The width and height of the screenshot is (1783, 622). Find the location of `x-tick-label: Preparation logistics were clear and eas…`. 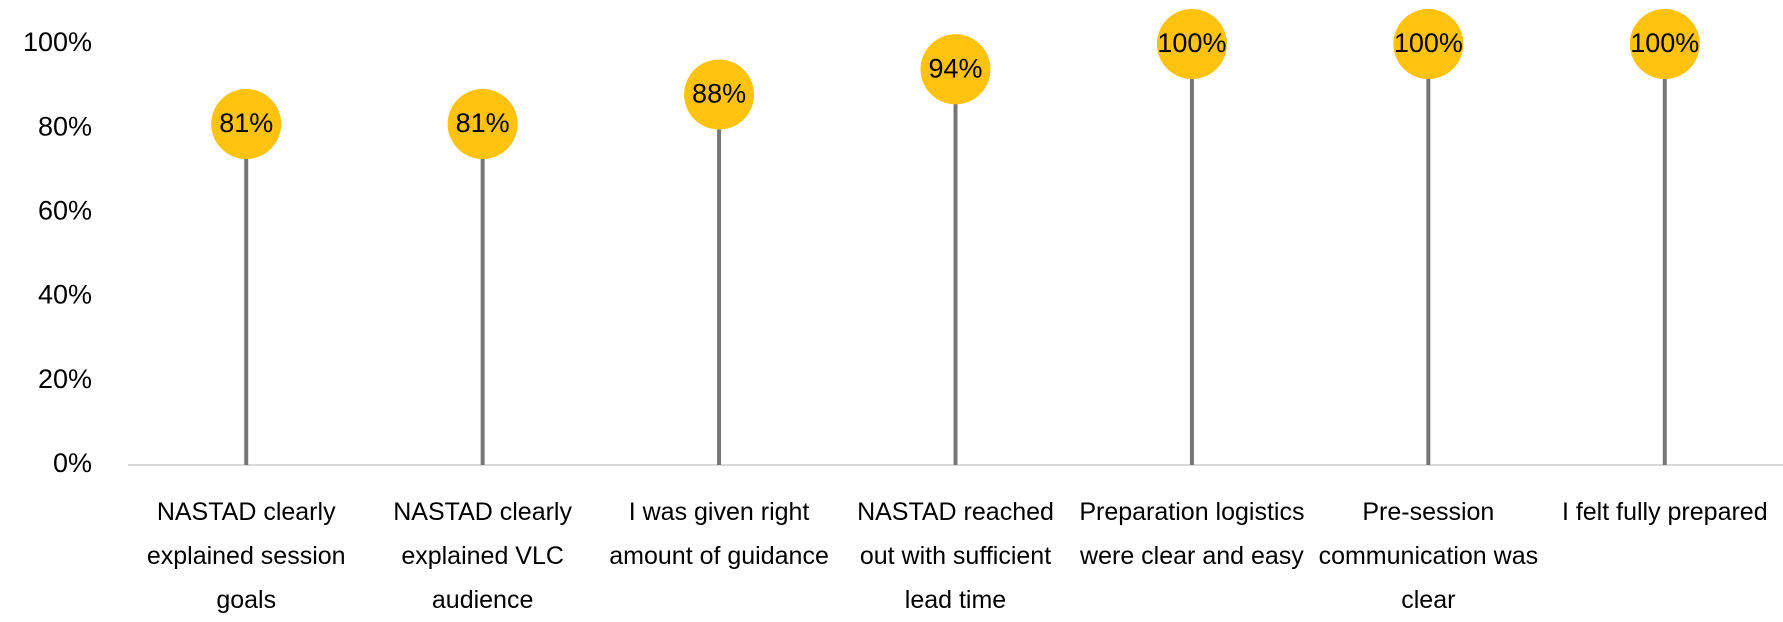

x-tick-label: Preparation logistics were clear and eas… is located at coordinates (1192, 534).